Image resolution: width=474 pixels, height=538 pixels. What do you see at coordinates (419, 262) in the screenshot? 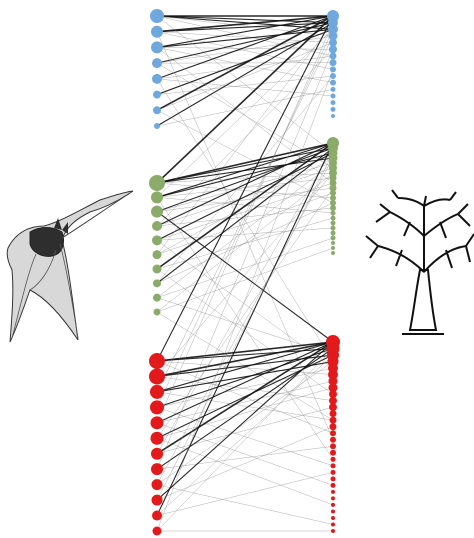
I see `tree-illustration-icon` at bounding box center [419, 262].